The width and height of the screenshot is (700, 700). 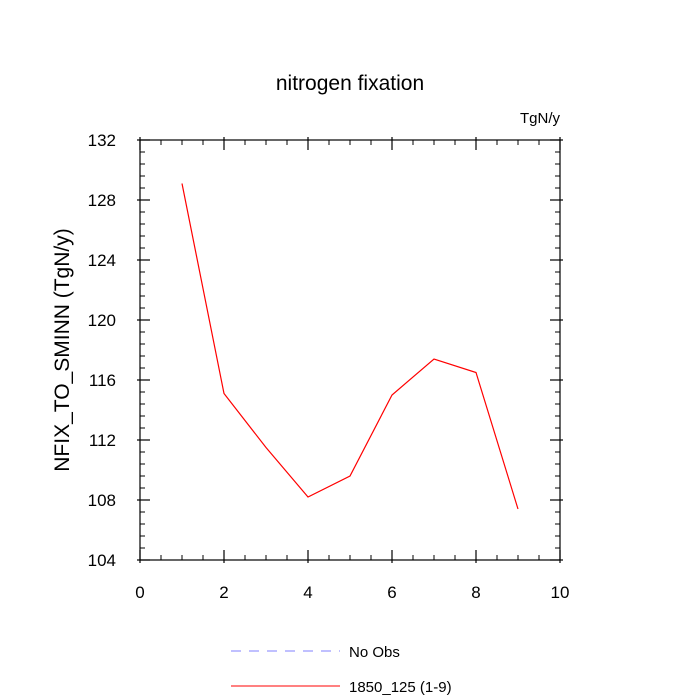 What do you see at coordinates (391, 592) in the screenshot?
I see `x-tick-label: 6` at bounding box center [391, 592].